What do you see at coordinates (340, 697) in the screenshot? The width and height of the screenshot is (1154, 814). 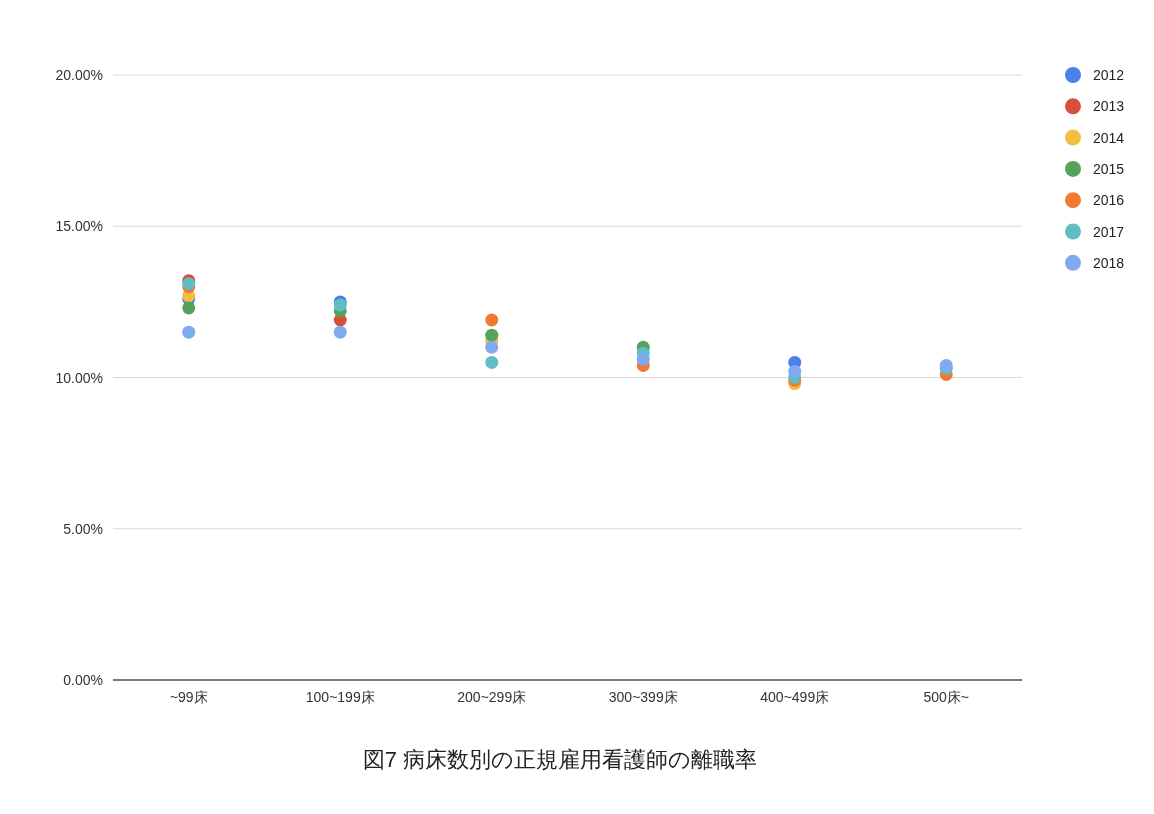 I see `x-tick-label: 100~199床` at bounding box center [340, 697].